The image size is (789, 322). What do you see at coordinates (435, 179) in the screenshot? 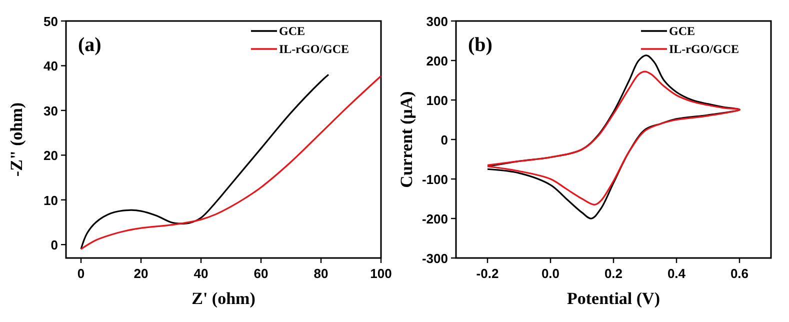
I see `y-tick-label: -100` at bounding box center [435, 179].